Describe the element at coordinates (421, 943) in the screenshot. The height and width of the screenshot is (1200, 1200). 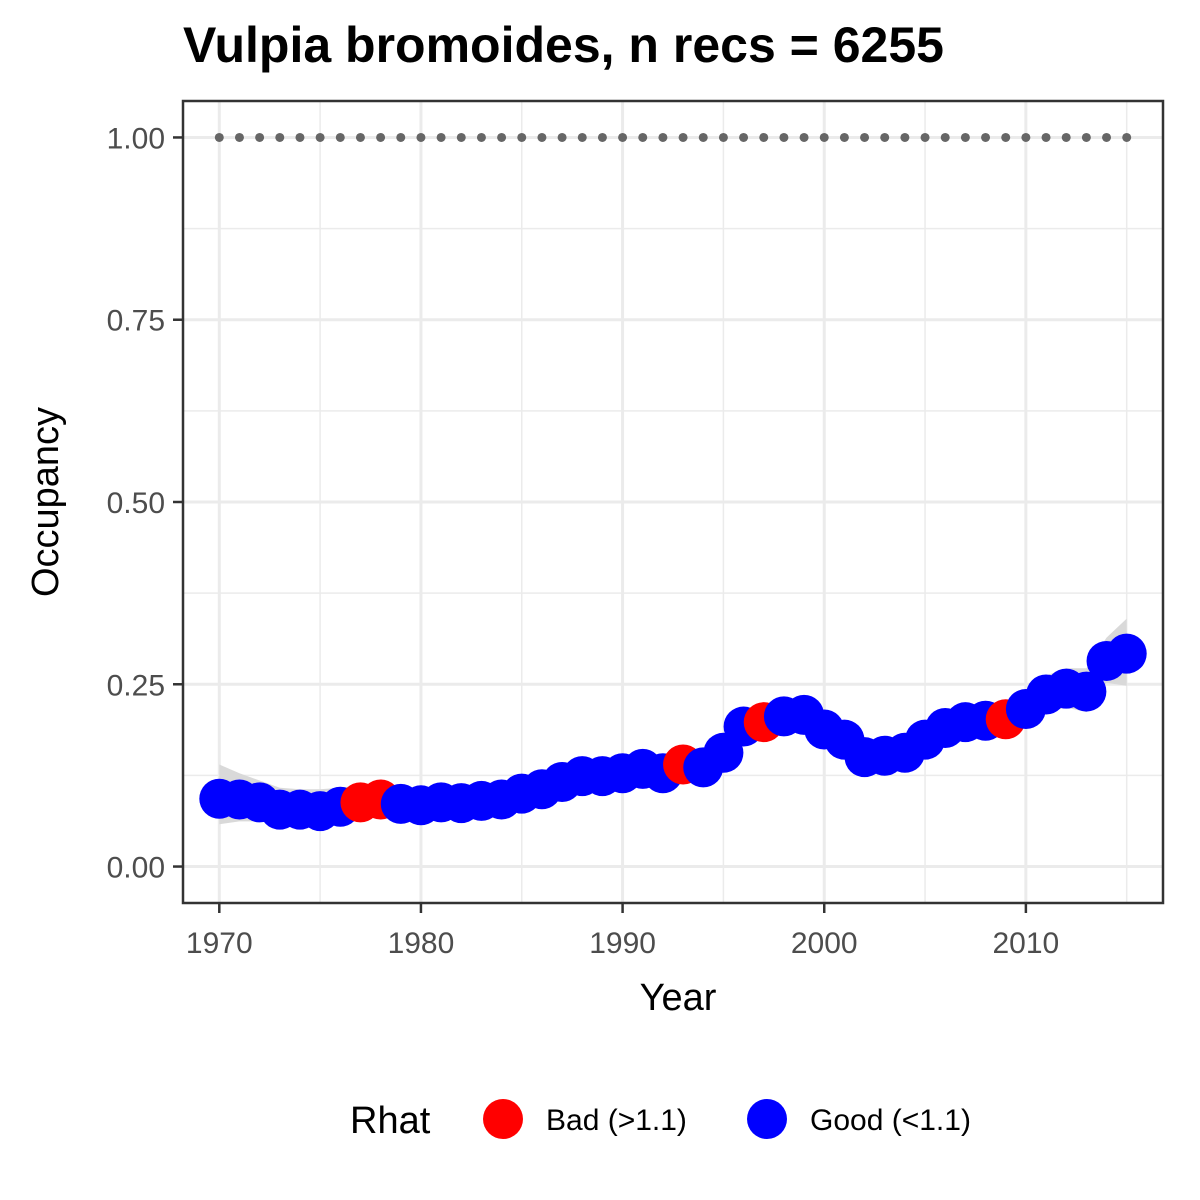
I see `x-tick-label: 1980` at that location.